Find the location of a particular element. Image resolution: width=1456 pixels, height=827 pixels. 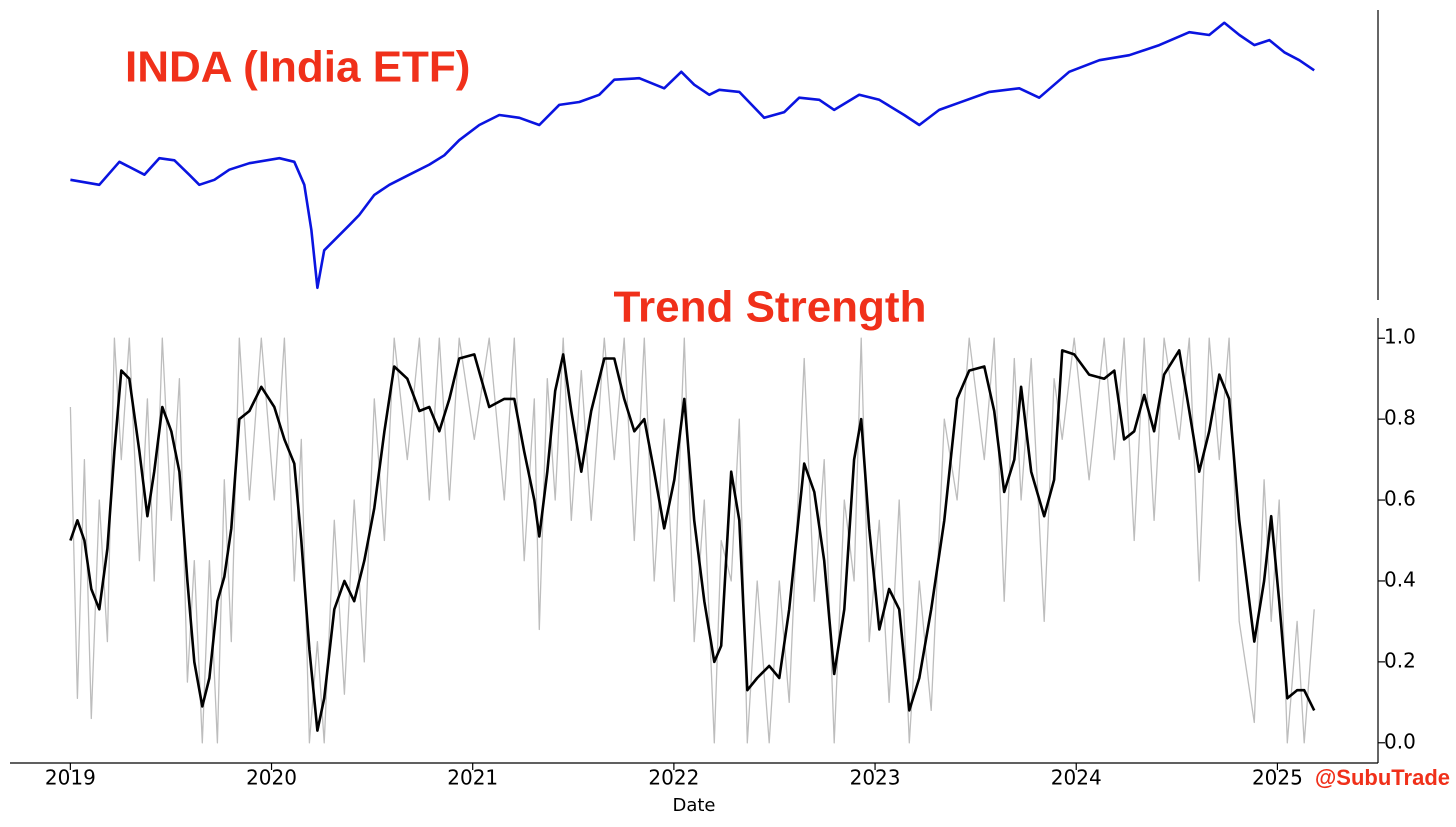

y-tick-label: 1.0 is located at coordinates (1400, 337).